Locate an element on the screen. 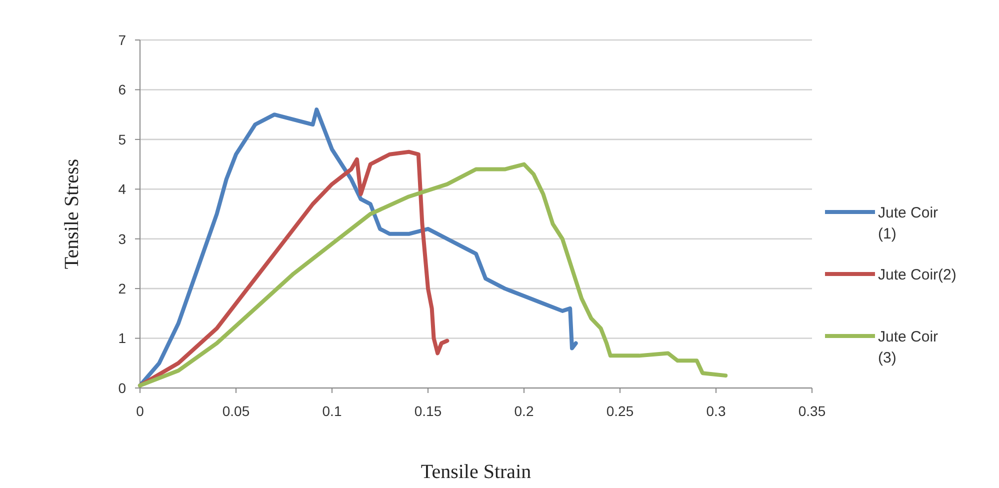 The height and width of the screenshot is (488, 999). x-tick-label: 0.15 is located at coordinates (428, 411).